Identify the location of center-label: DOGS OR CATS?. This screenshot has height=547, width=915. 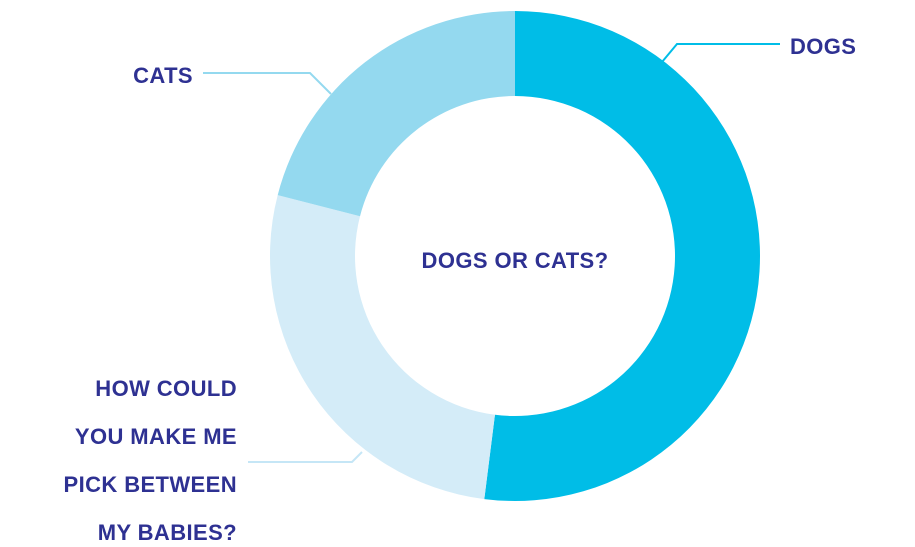
(515, 260).